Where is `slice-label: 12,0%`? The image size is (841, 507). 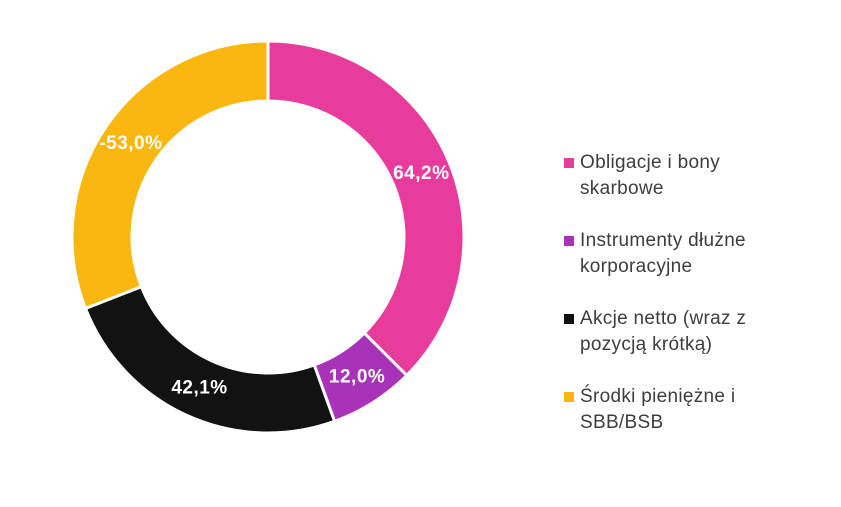 slice-label: 12,0% is located at coordinates (357, 377).